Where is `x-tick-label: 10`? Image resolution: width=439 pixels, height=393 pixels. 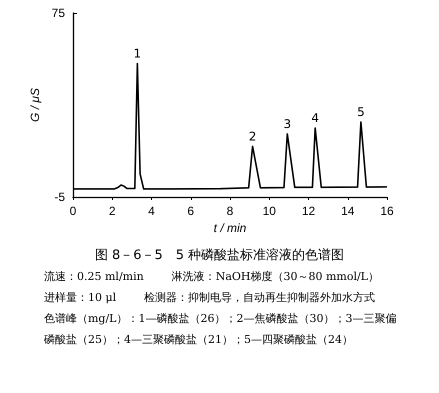
x-tick-label: 10 is located at coordinates (269, 211).